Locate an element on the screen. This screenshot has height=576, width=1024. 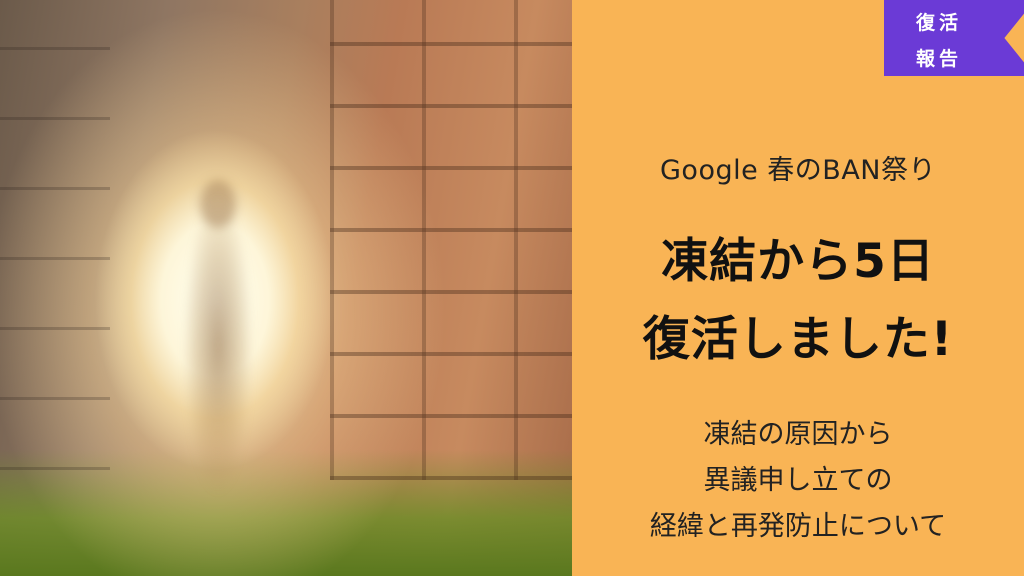
description-line-2: 異議申し立ての is located at coordinates (798, 480).